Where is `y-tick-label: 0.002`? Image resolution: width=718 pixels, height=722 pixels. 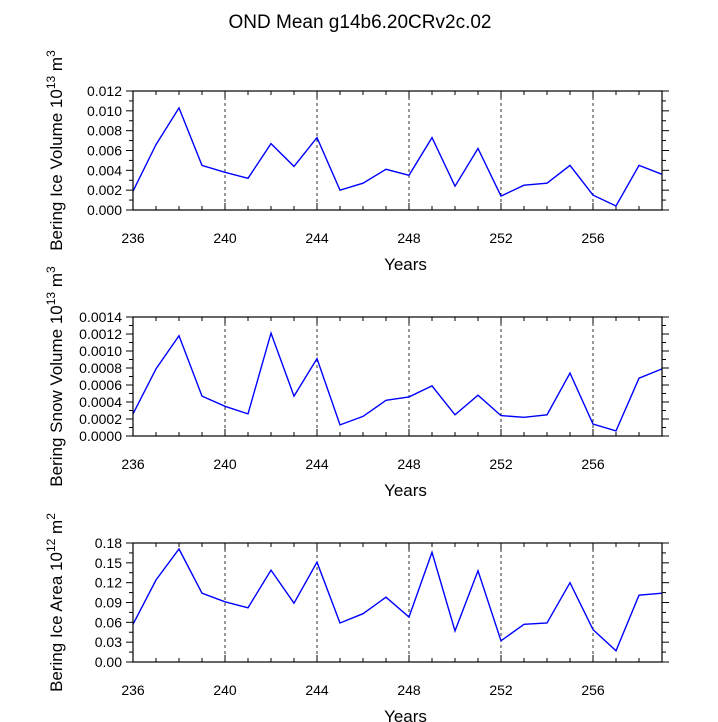 y-tick-label: 0.002 is located at coordinates (104, 190).